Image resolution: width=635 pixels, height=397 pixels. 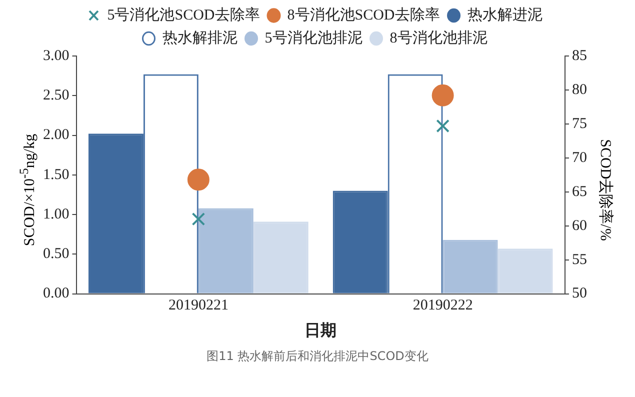 What do you see at coordinates (183, 15) in the screenshot?
I see `legend-label: 5号消化池SCOD去除率` at bounding box center [183, 15].